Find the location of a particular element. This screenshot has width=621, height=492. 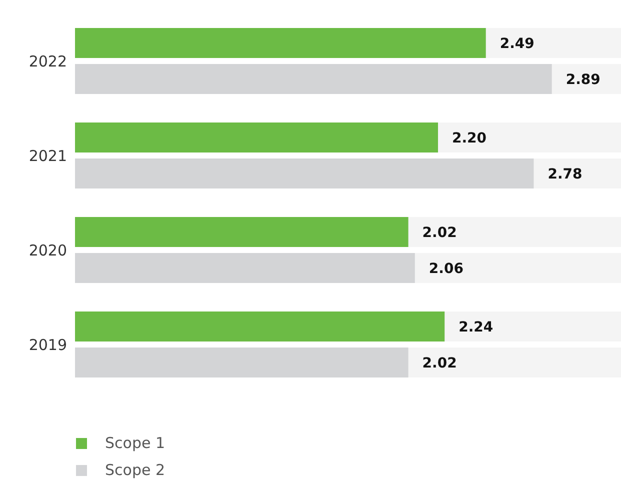

data-label: 2.20 is located at coordinates (469, 138).